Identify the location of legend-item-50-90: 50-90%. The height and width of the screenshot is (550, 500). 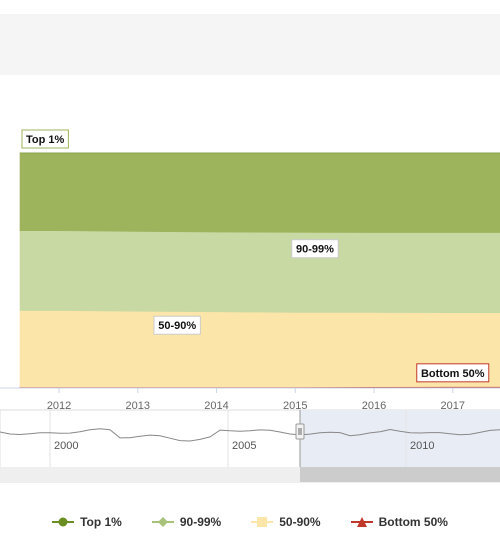
(286, 522).